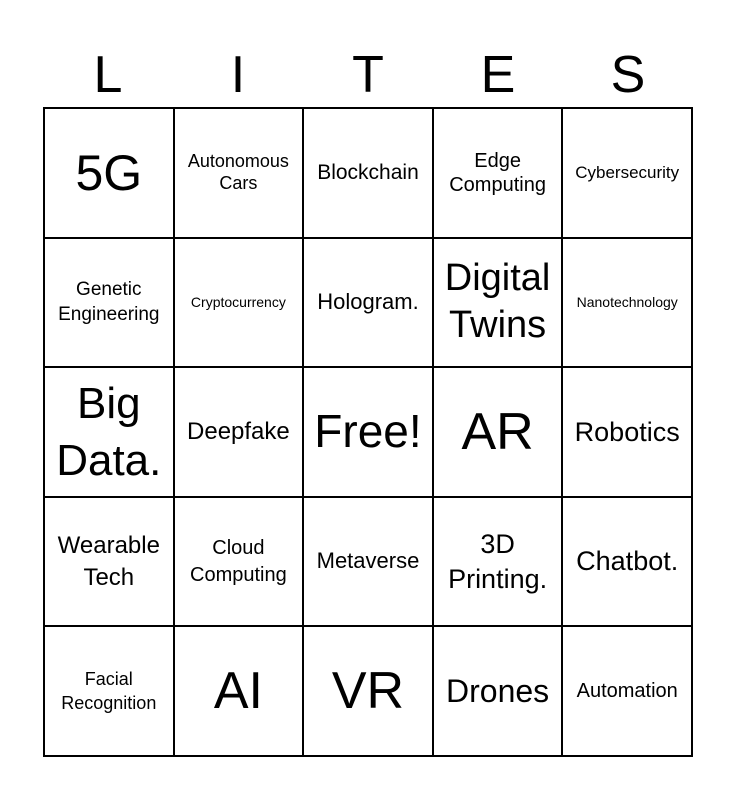 The width and height of the screenshot is (736, 800). Describe the element at coordinates (368, 173) in the screenshot. I see `bingo-cell: Blockchain` at that location.